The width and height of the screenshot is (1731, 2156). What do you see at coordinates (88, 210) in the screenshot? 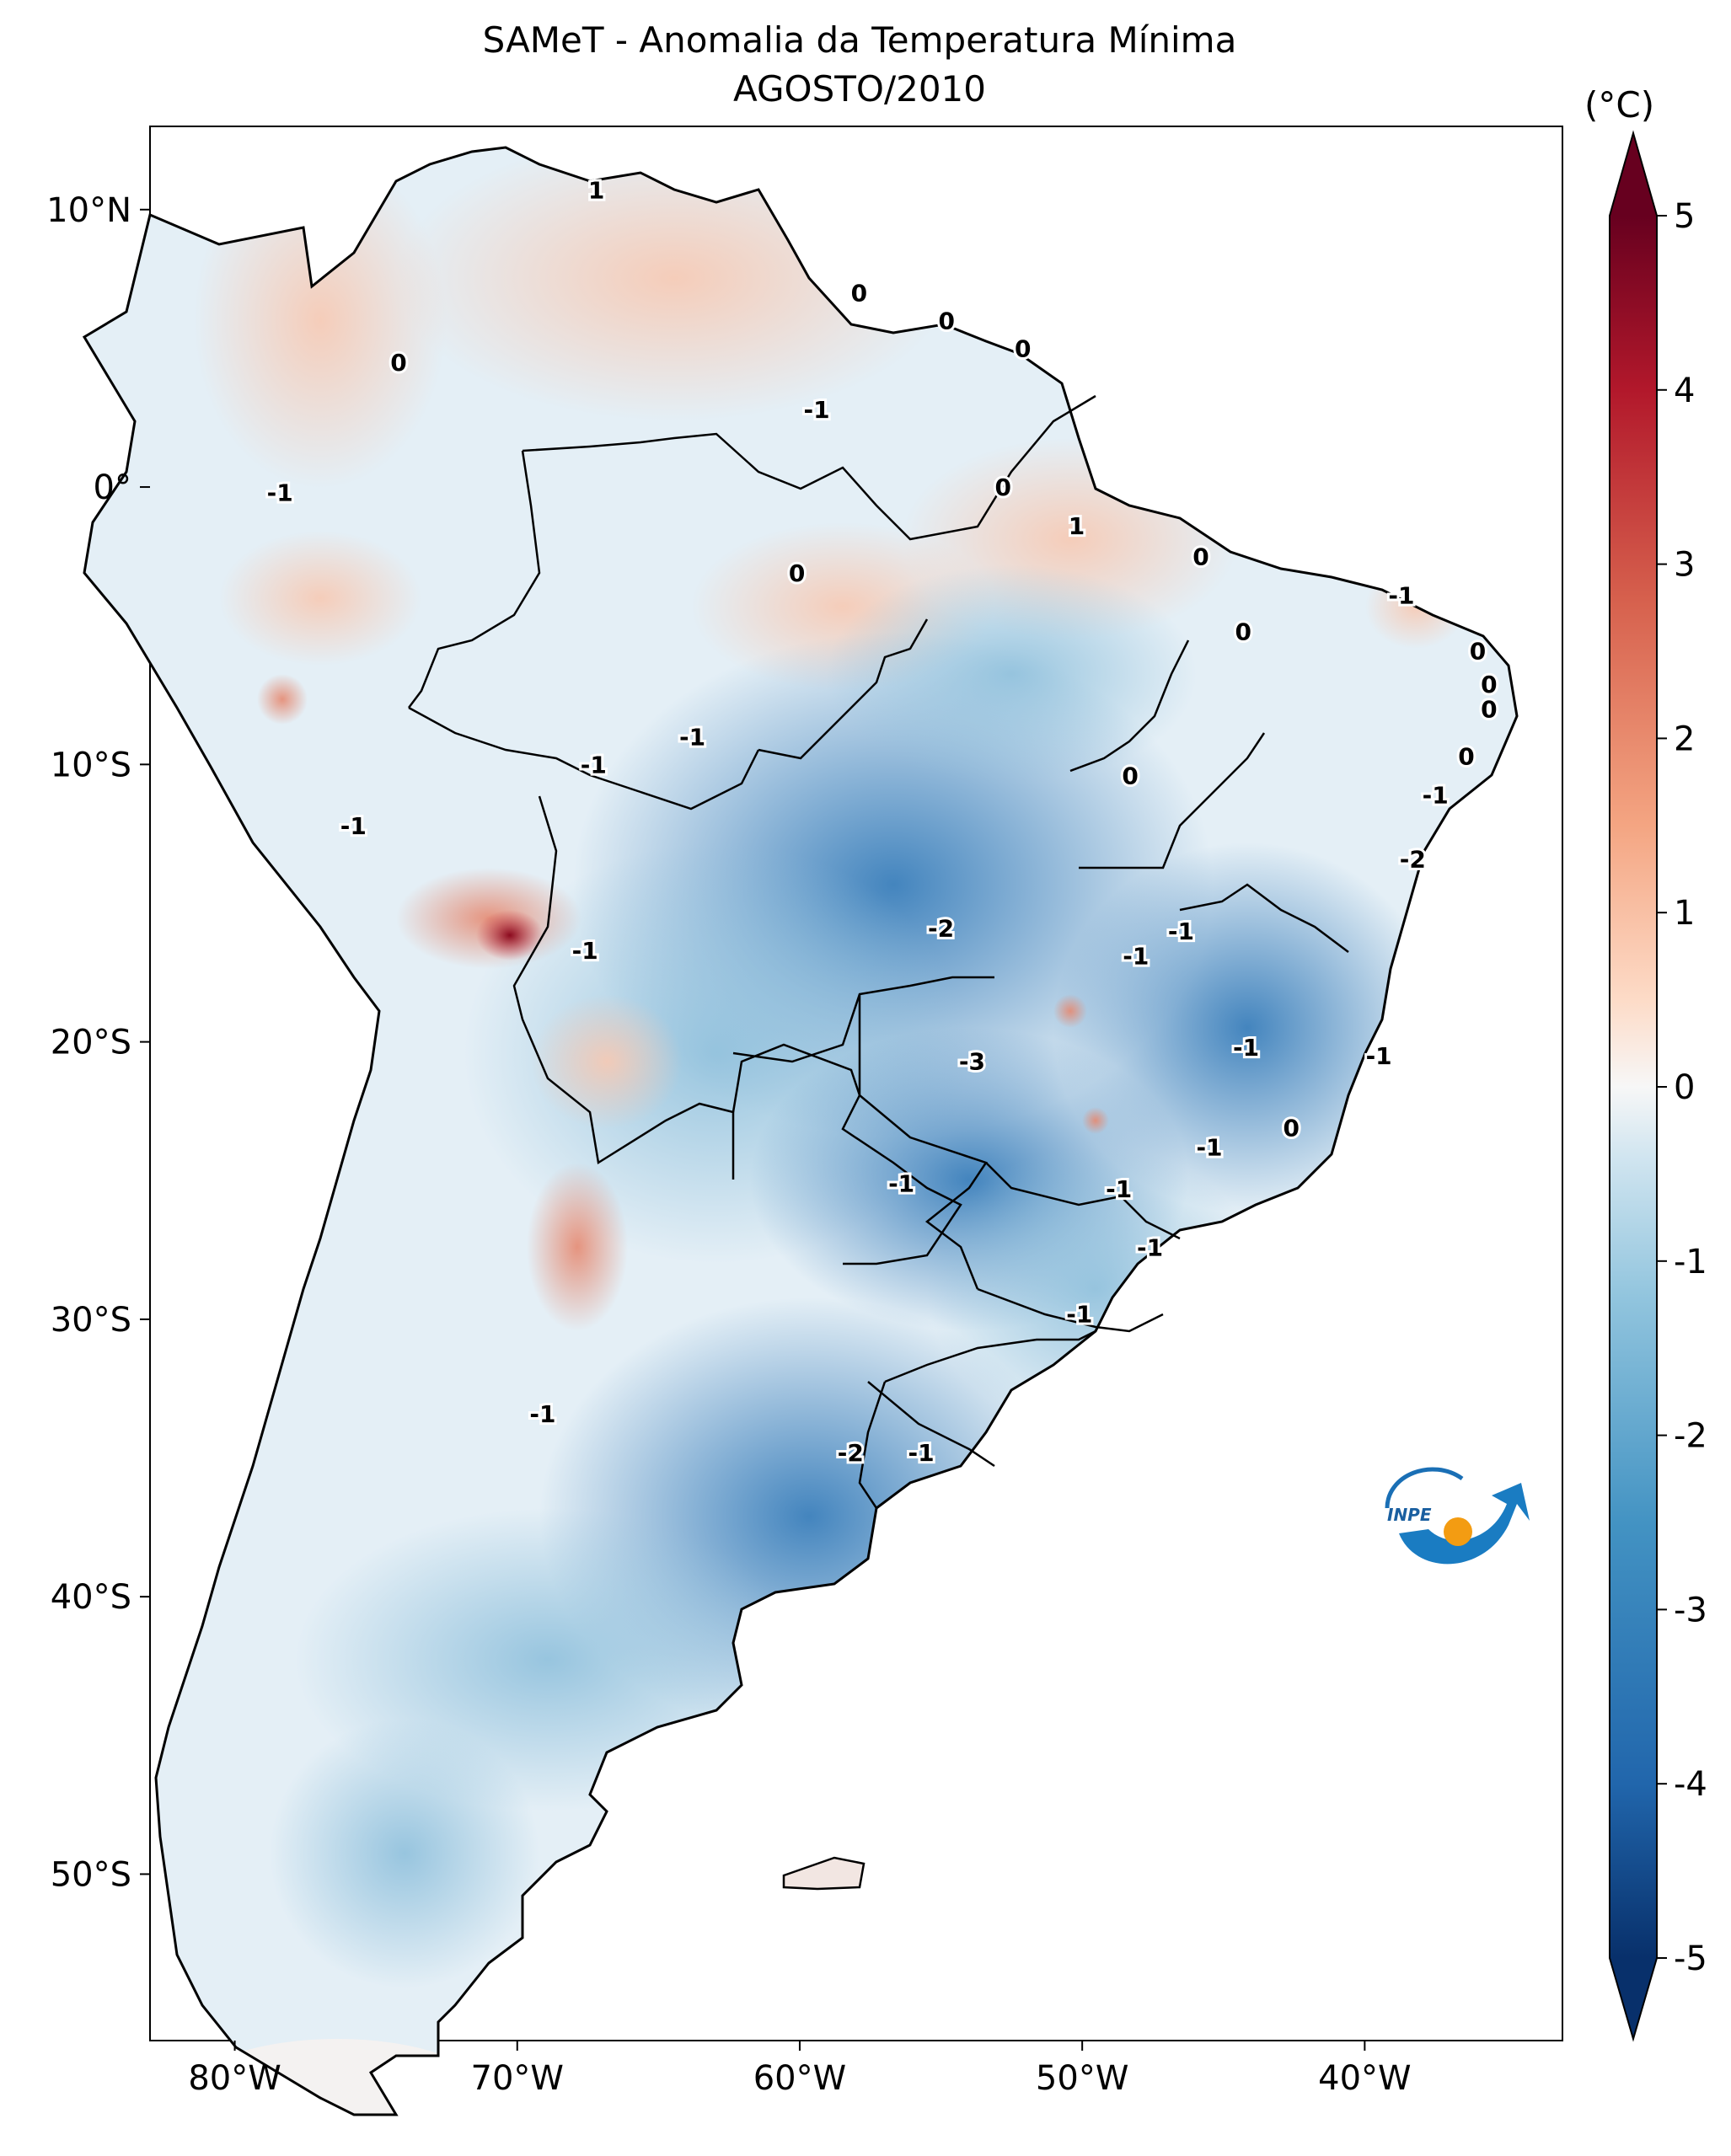
I see `lat-tick-label: 10°N` at bounding box center [88, 210].